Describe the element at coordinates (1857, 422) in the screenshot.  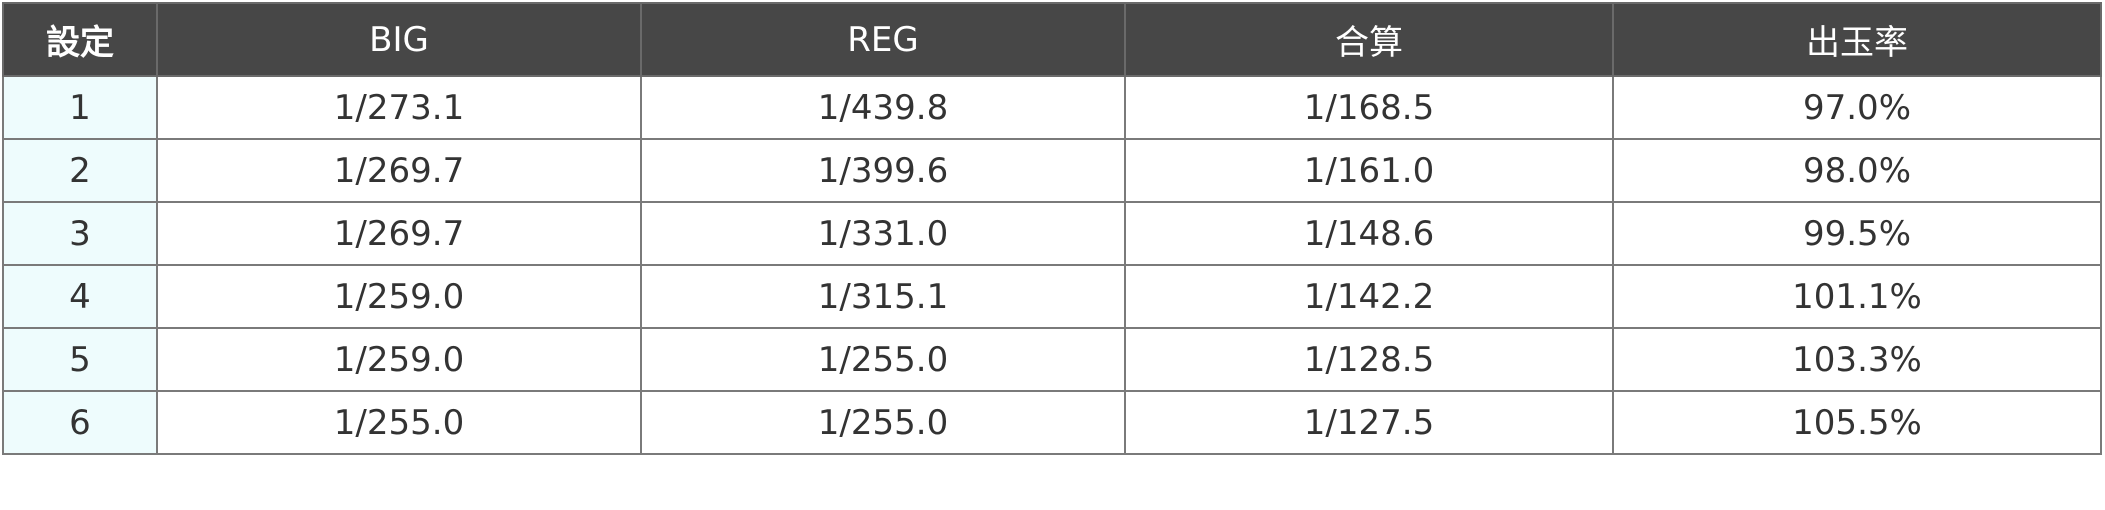
I see `cell-payout-rate: 105.5%` at that location.